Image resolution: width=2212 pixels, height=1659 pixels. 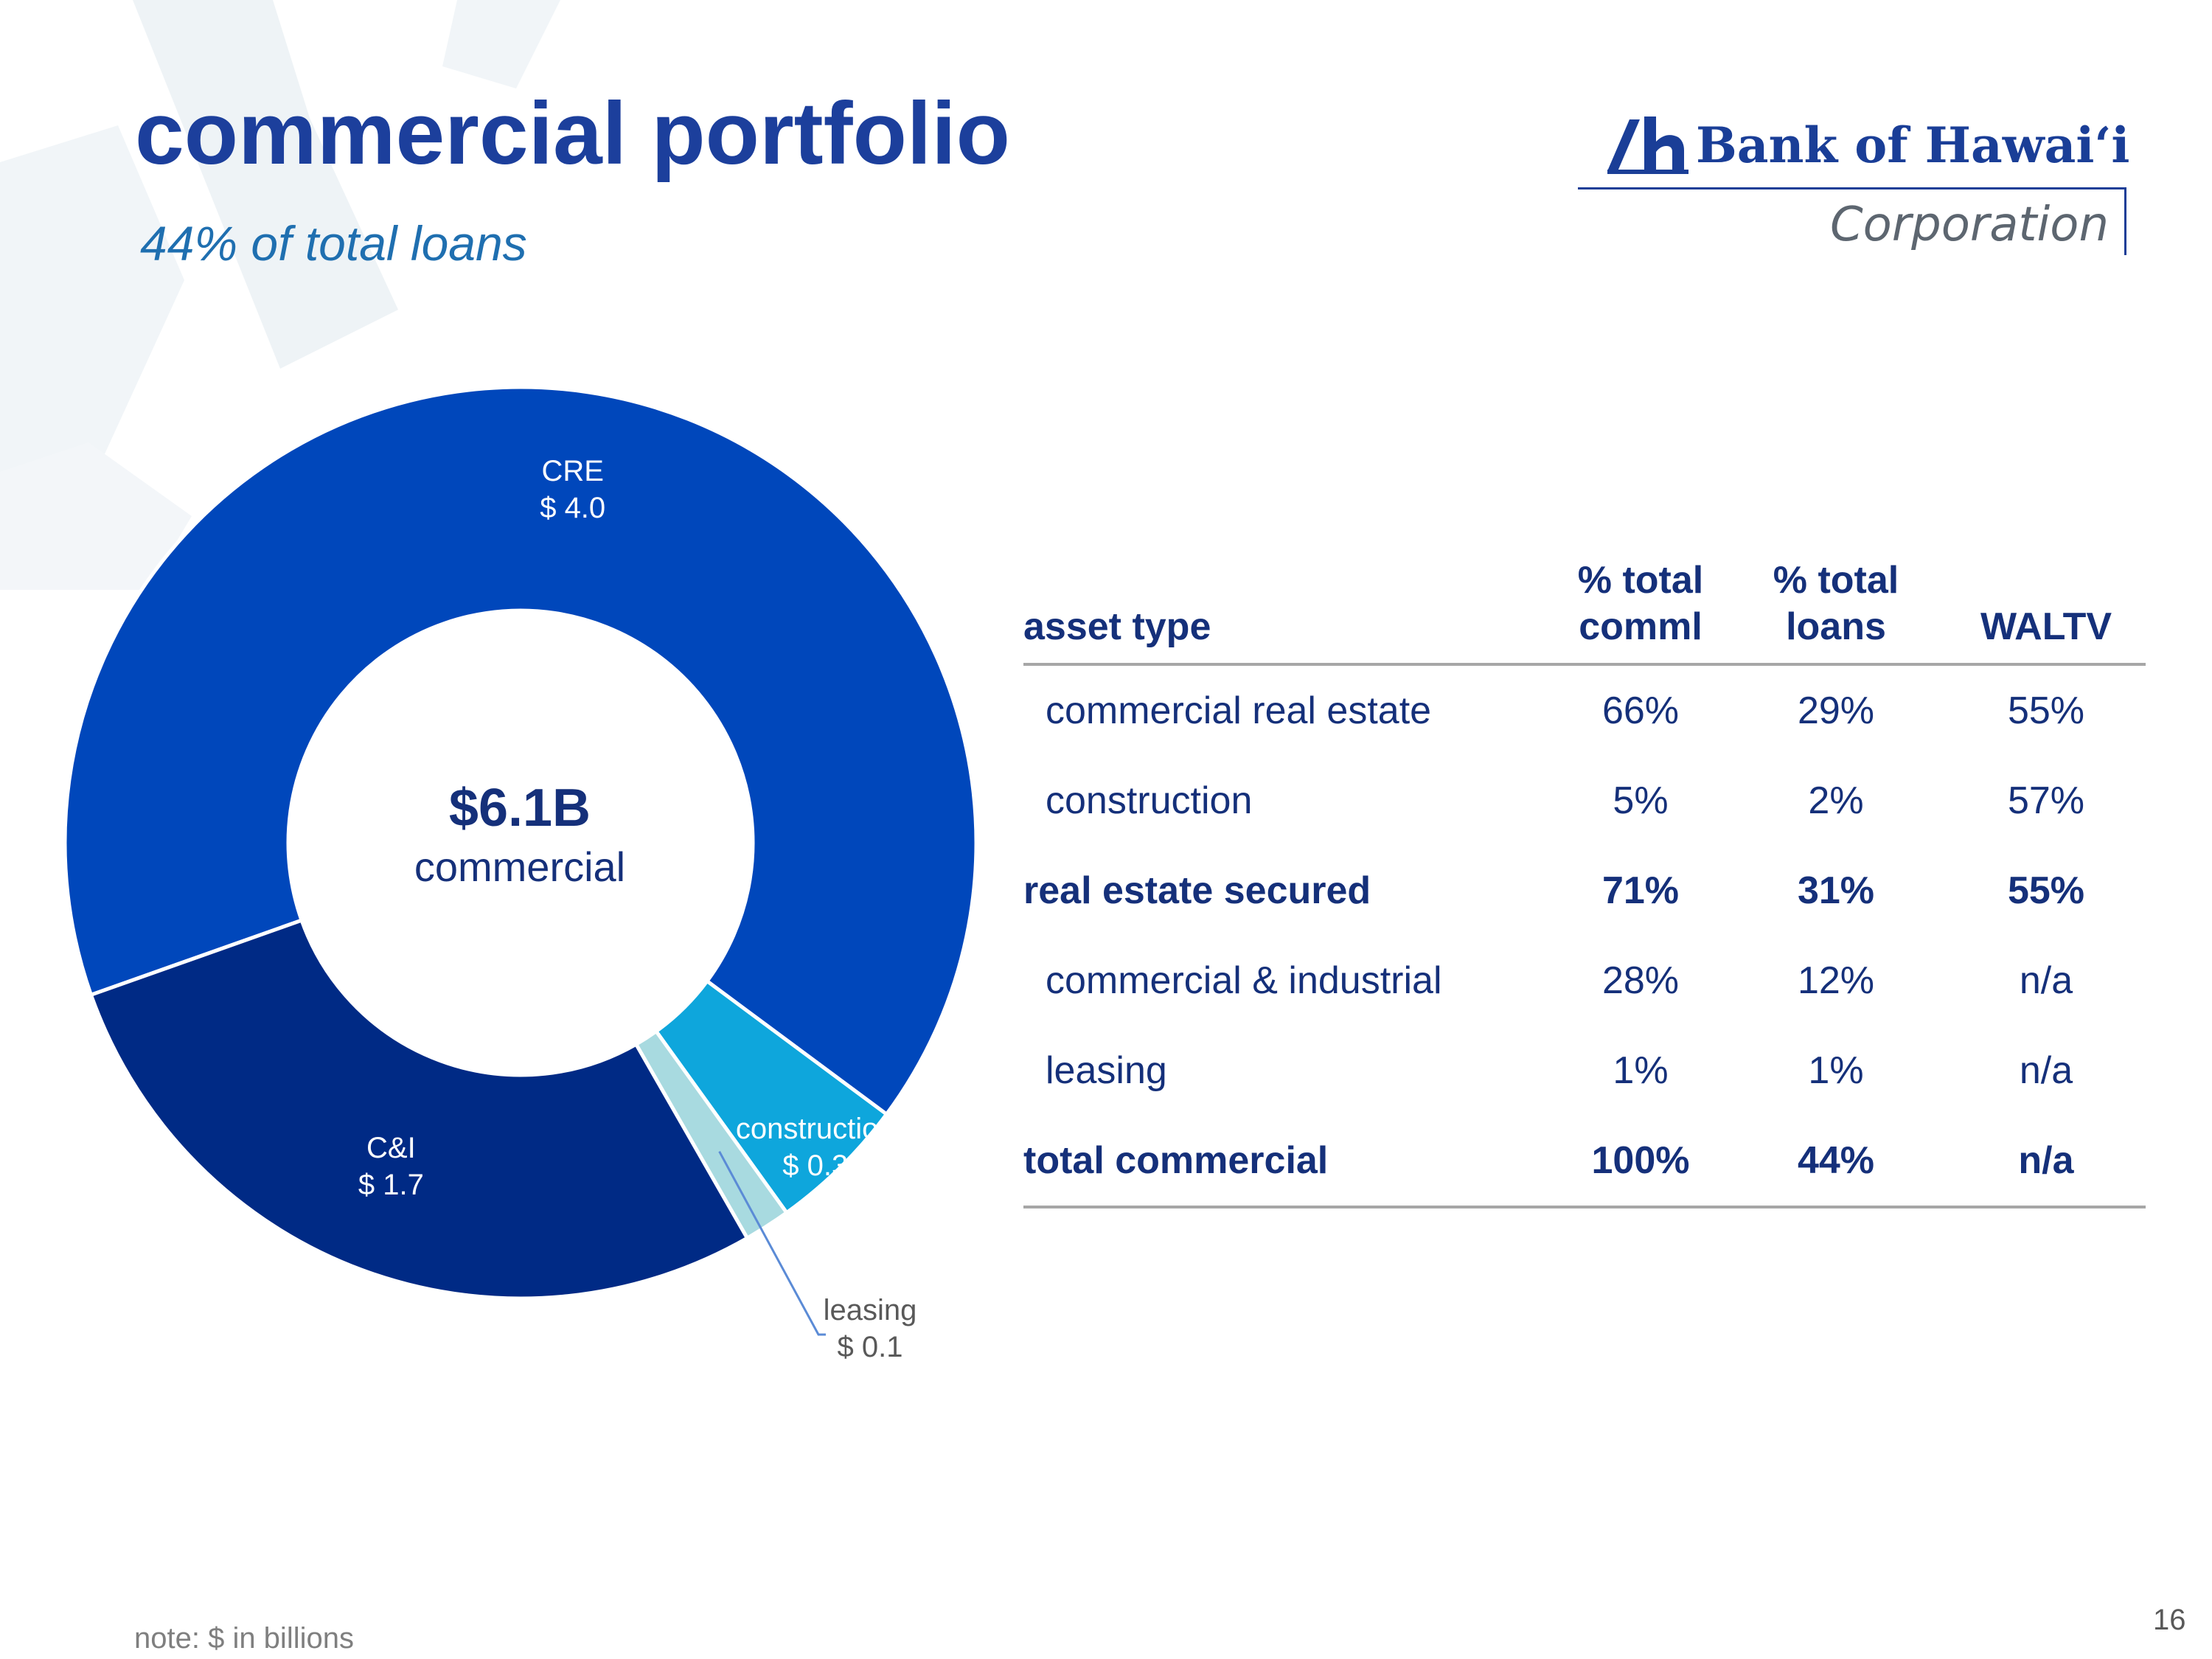 What do you see at coordinates (2046, 800) in the screenshot?
I see `table-cell-value: 57%` at bounding box center [2046, 800].